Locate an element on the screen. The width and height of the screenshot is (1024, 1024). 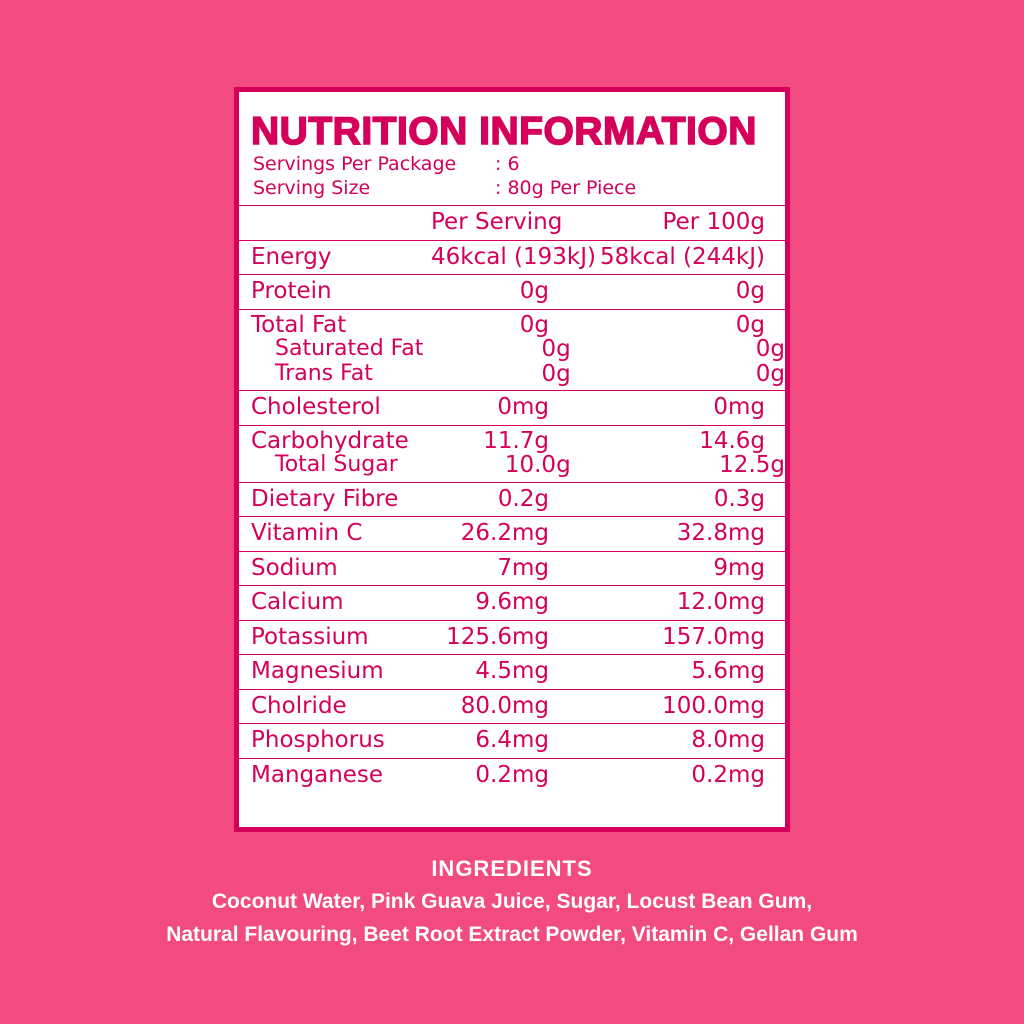
nutrient-group: Manganese 0.2mg 0.2mg is located at coordinates (512, 775).